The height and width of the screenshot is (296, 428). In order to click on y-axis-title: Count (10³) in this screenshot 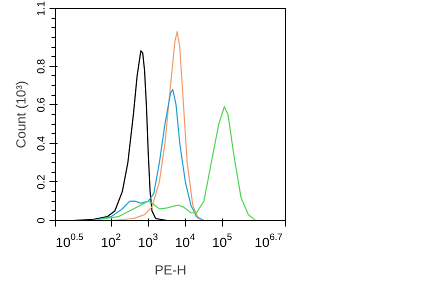, I will do `click(21, 114)`.